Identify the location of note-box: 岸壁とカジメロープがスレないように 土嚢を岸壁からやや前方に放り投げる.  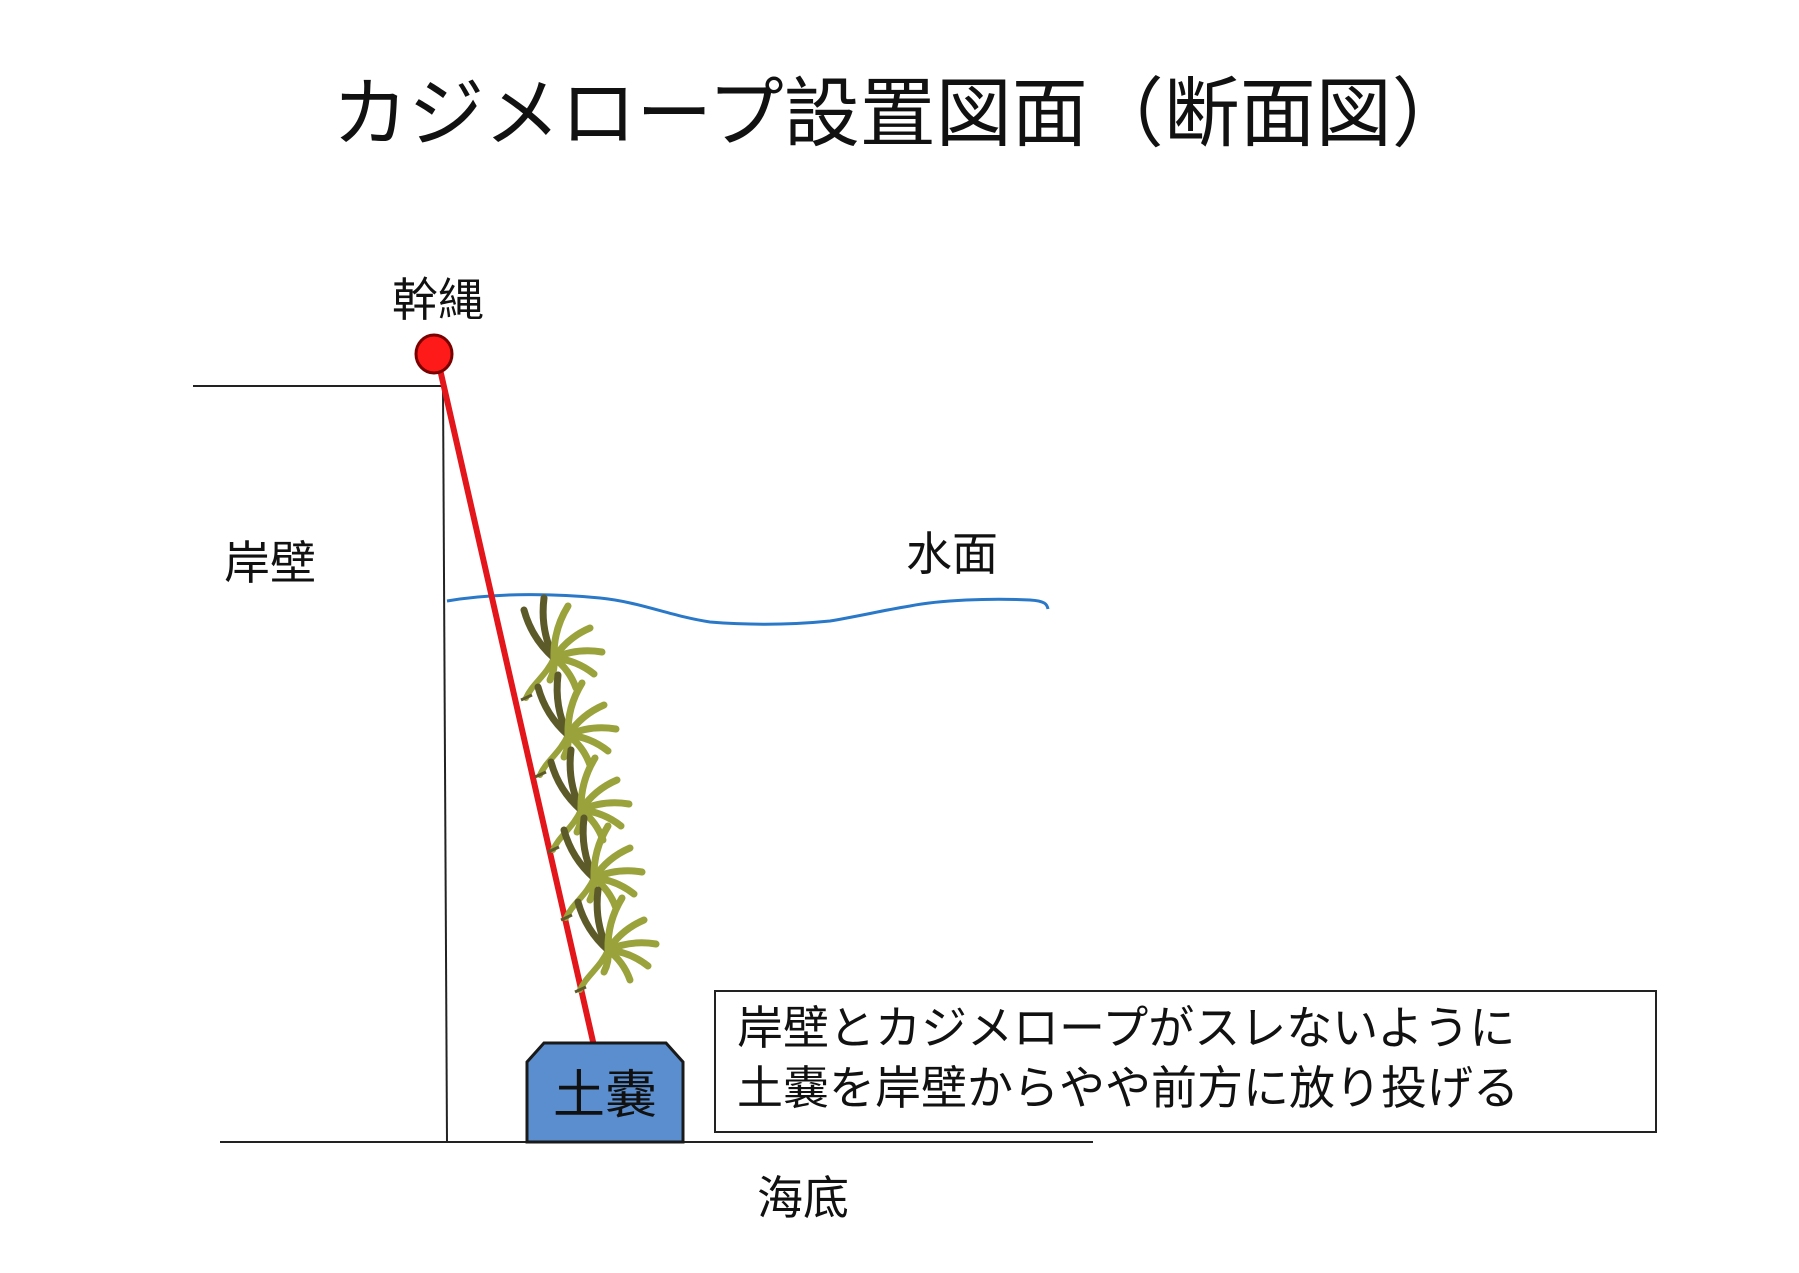
(1185, 1061).